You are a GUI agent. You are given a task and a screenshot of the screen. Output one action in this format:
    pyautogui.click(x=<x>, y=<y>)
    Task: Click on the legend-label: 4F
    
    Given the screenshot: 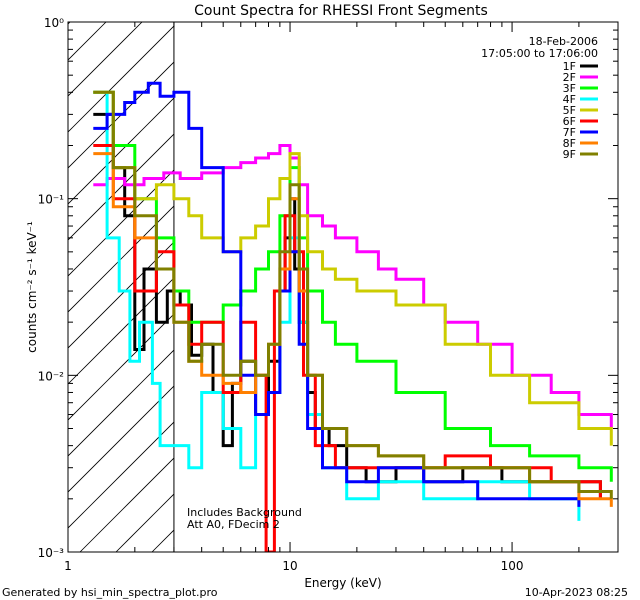 What is the action you would take?
    pyautogui.click(x=569, y=99)
    